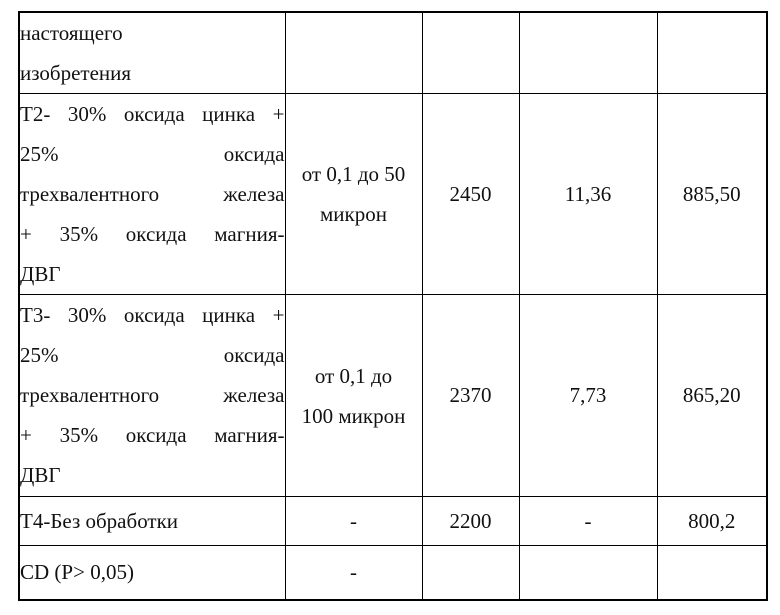  What do you see at coordinates (152, 114) in the screenshot?
I see `cell-text-line: Т2- 30% оксида цинка +` at bounding box center [152, 114].